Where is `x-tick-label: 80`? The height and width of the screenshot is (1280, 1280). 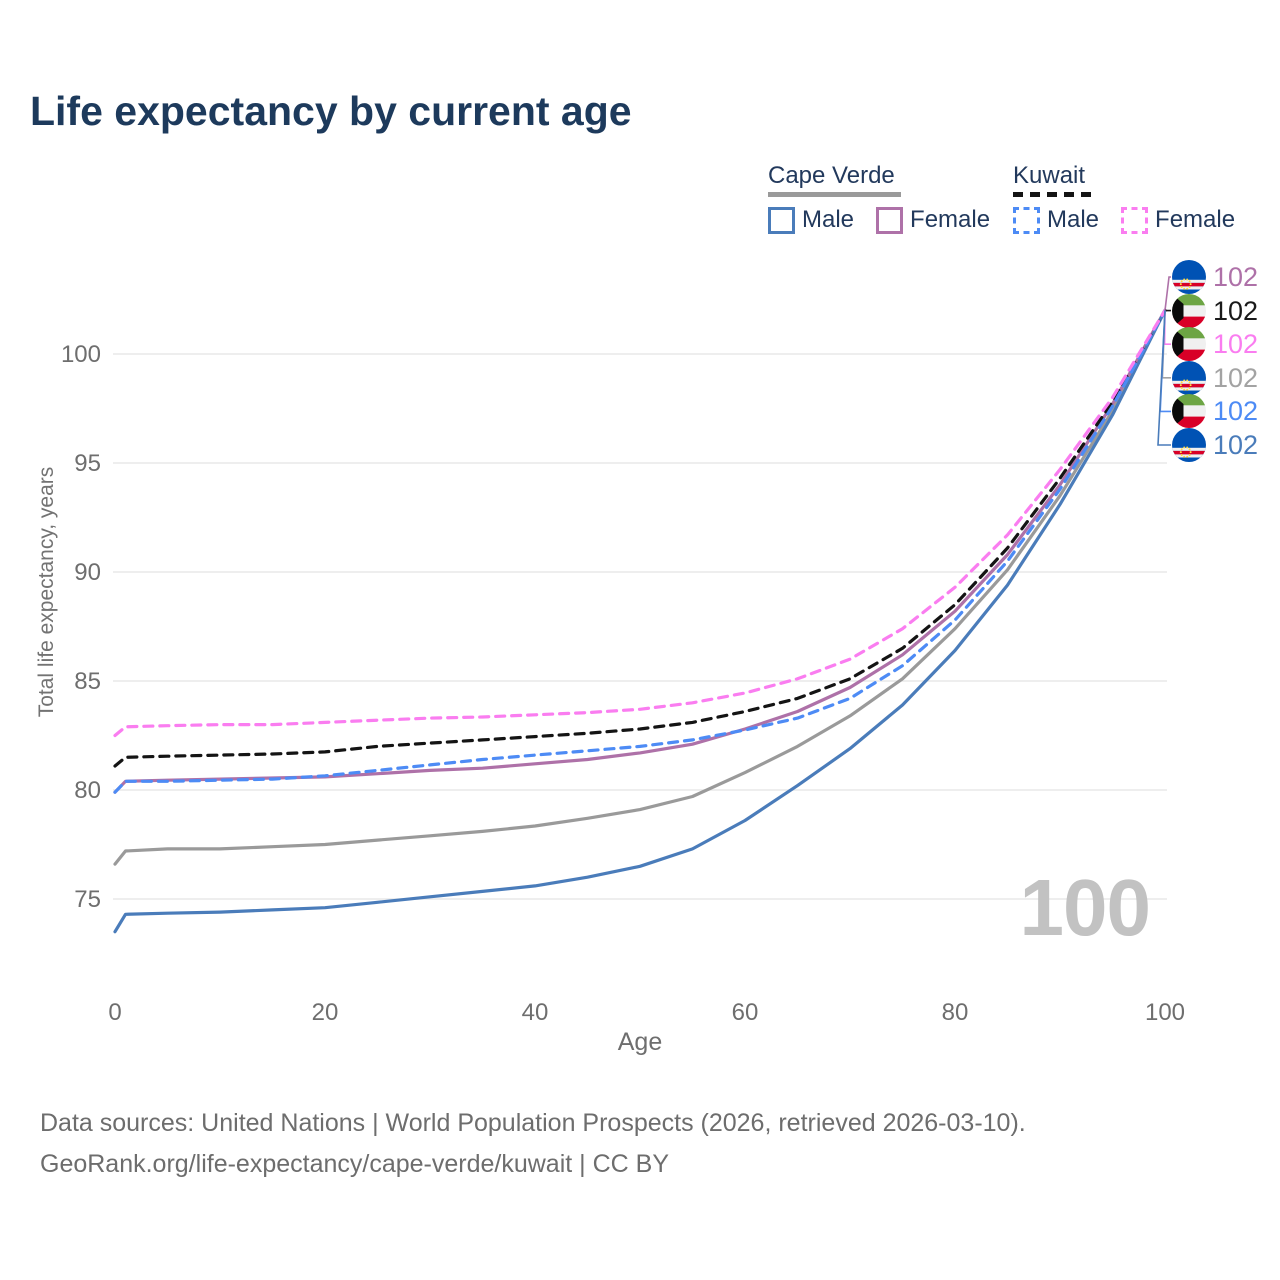
x-tick-label: 80 is located at coordinates (955, 1012).